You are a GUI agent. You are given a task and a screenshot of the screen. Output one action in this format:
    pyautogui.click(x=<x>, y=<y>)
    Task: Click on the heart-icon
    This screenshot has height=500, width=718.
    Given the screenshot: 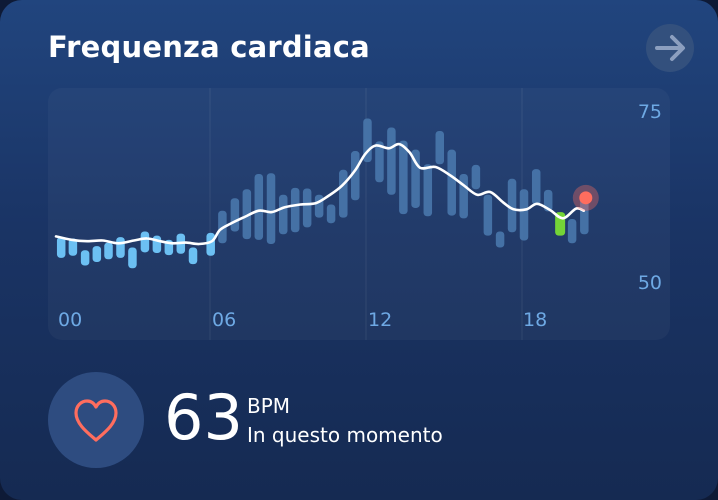 What is the action you would take?
    pyautogui.click(x=96, y=420)
    